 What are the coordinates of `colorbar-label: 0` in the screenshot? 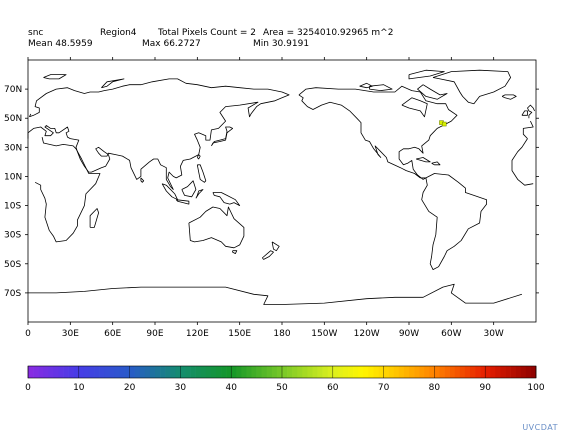 It's located at (28, 388).